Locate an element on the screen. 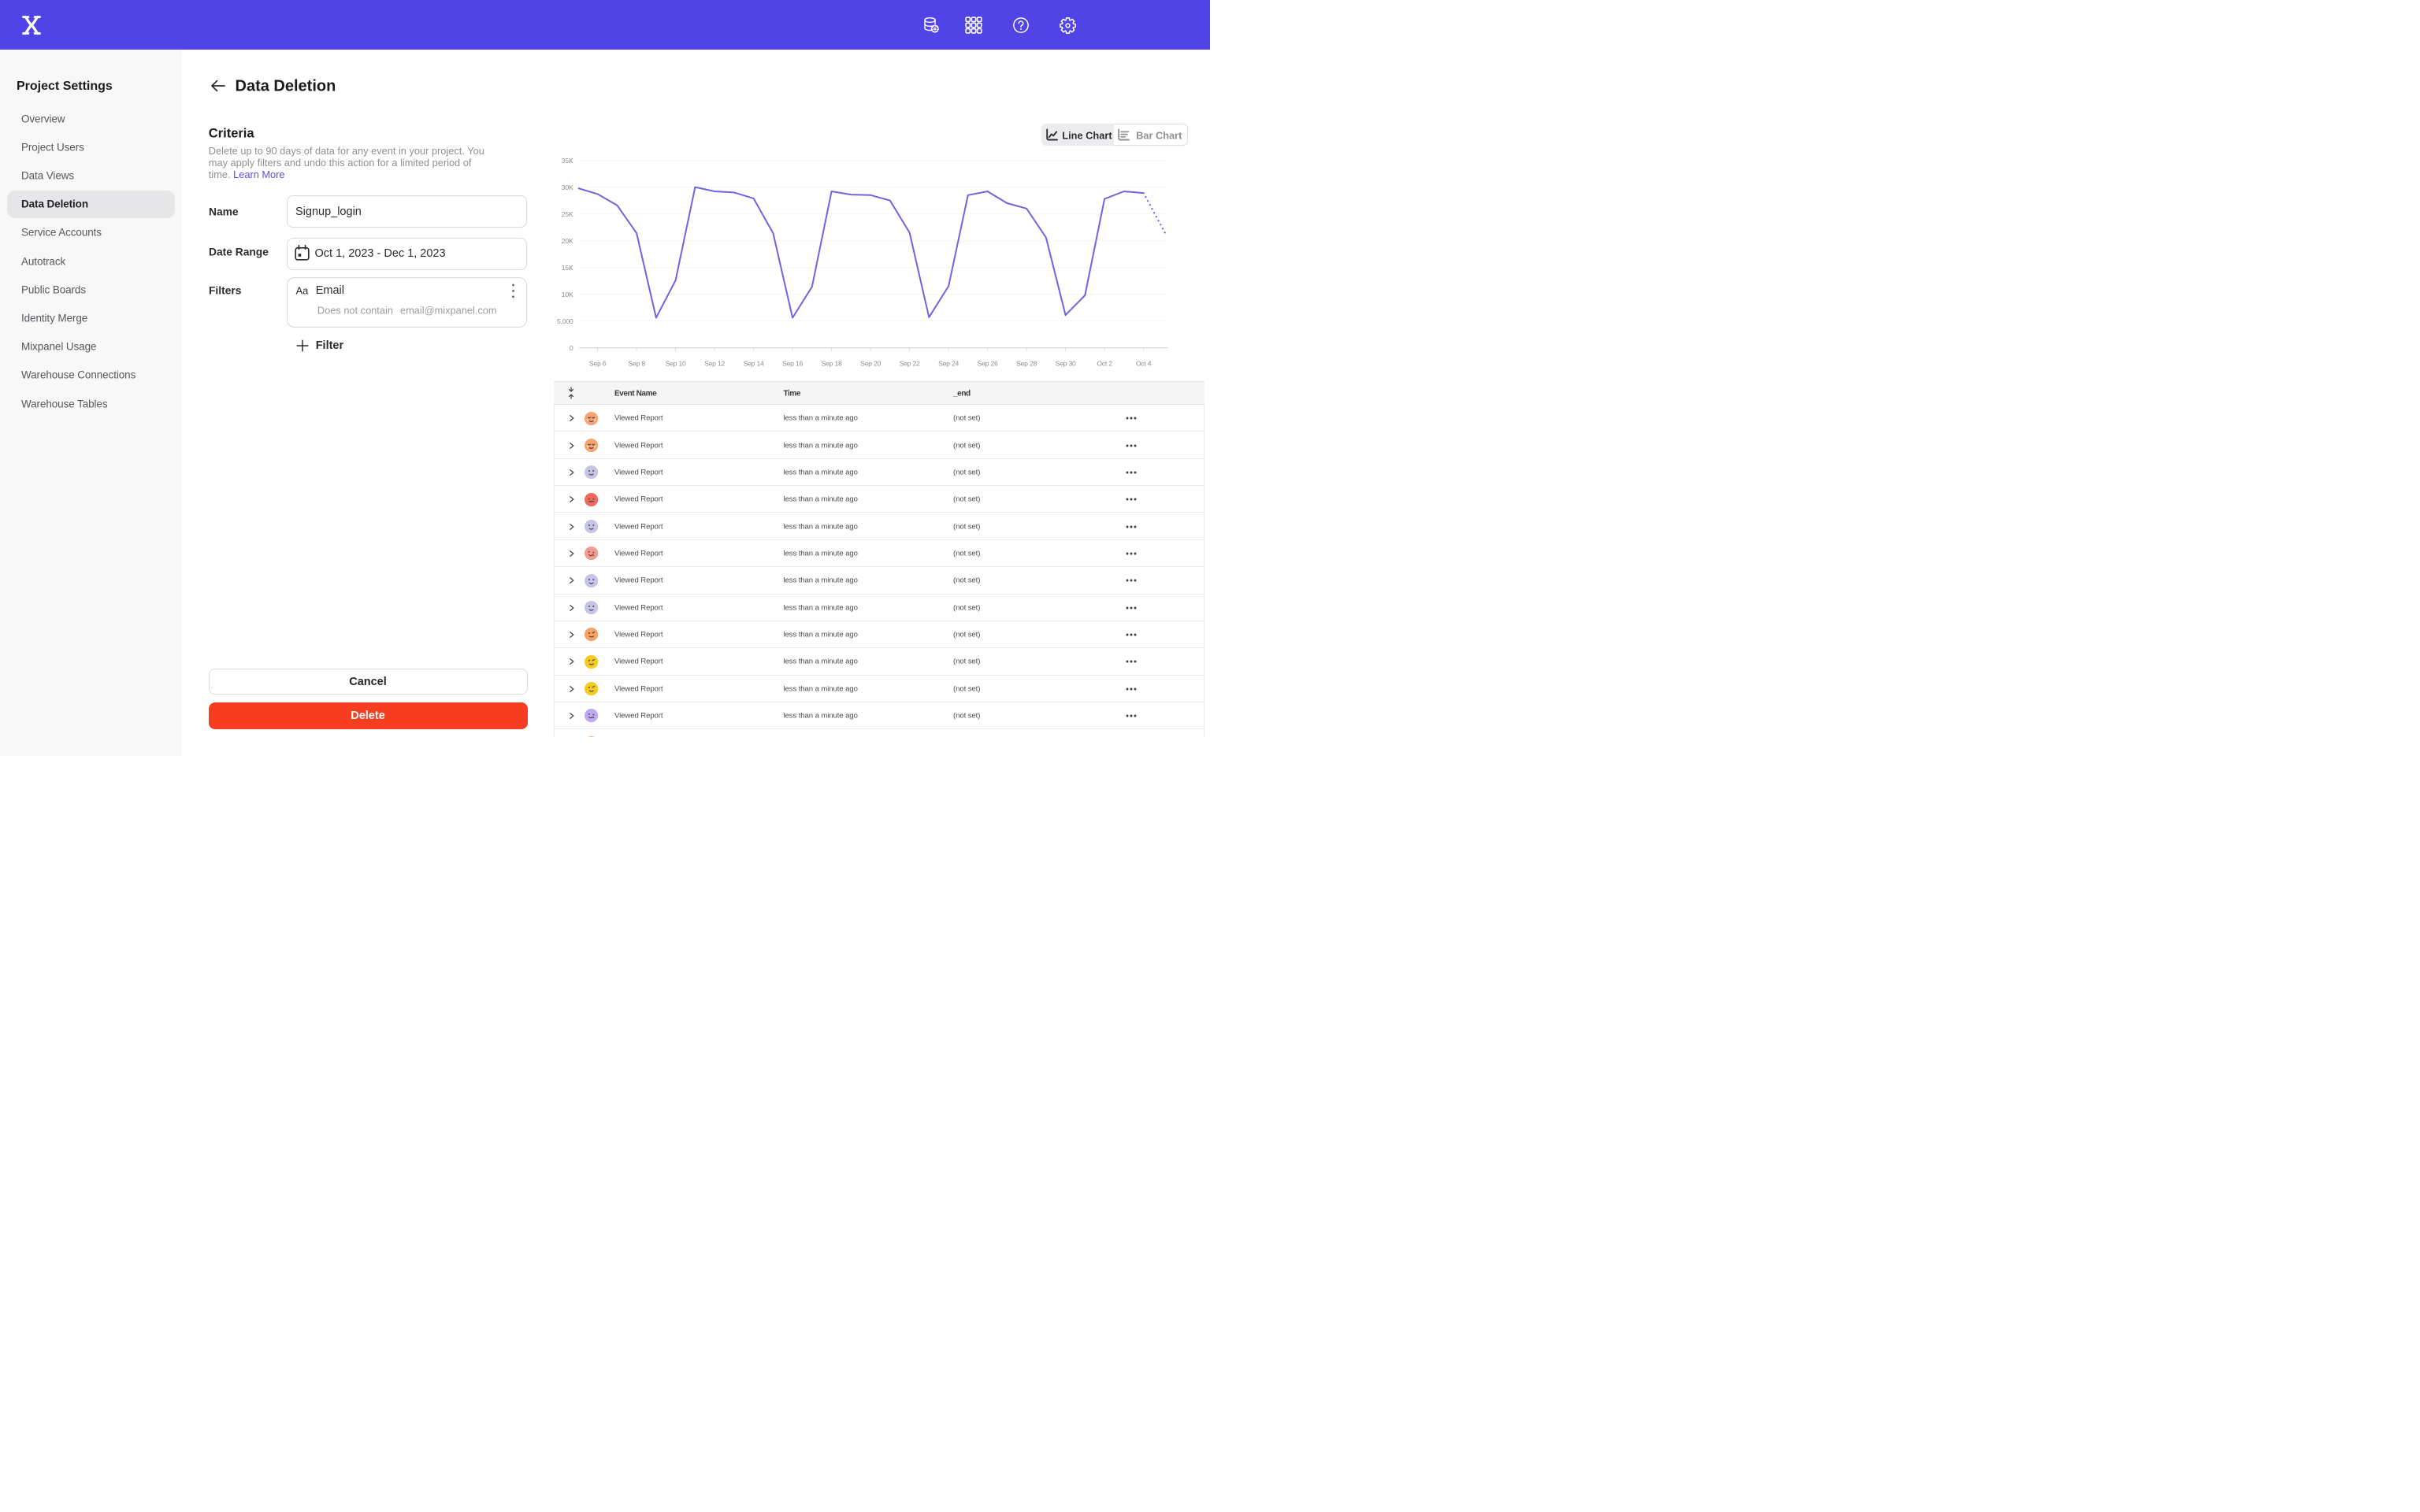 The width and height of the screenshot is (2420, 1512). svg-text: Sep 16 is located at coordinates (792, 364).